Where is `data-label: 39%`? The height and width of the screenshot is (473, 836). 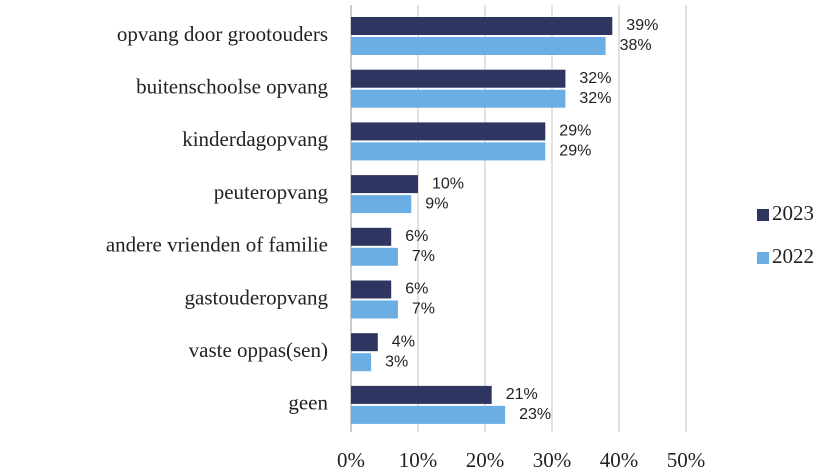 data-label: 39% is located at coordinates (642, 25).